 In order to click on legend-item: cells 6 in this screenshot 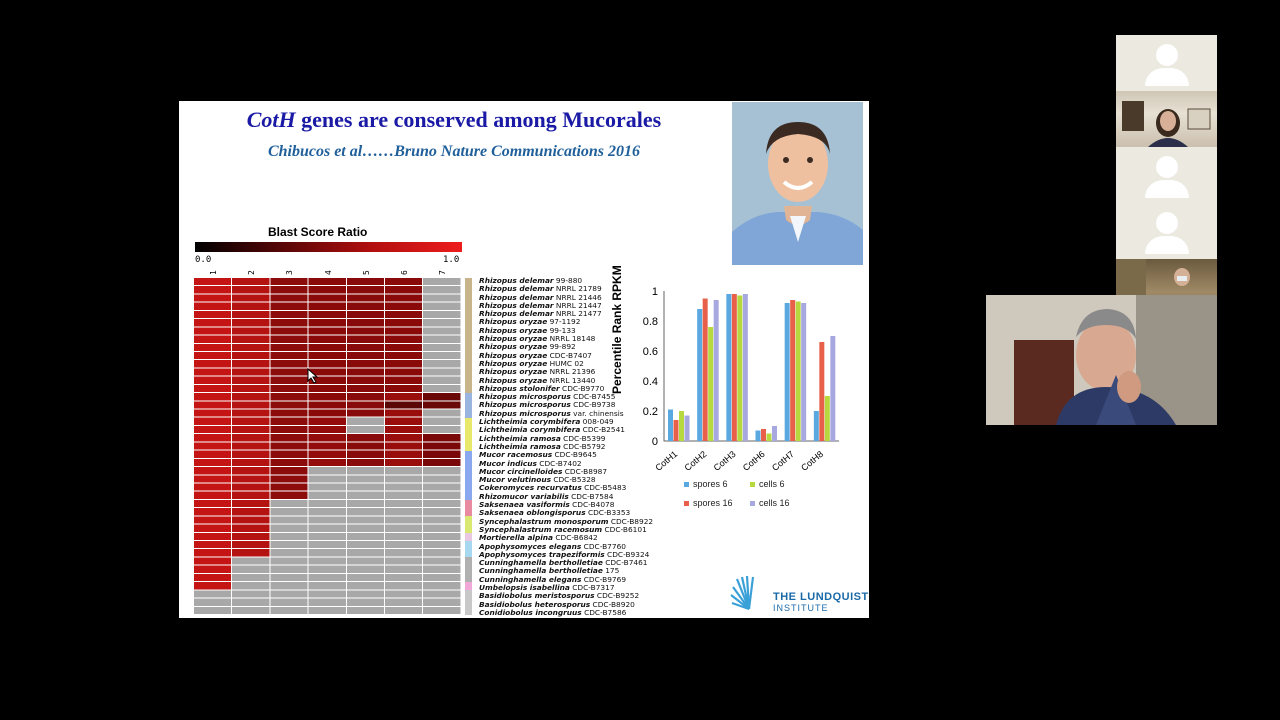, I will do `click(783, 484)`.